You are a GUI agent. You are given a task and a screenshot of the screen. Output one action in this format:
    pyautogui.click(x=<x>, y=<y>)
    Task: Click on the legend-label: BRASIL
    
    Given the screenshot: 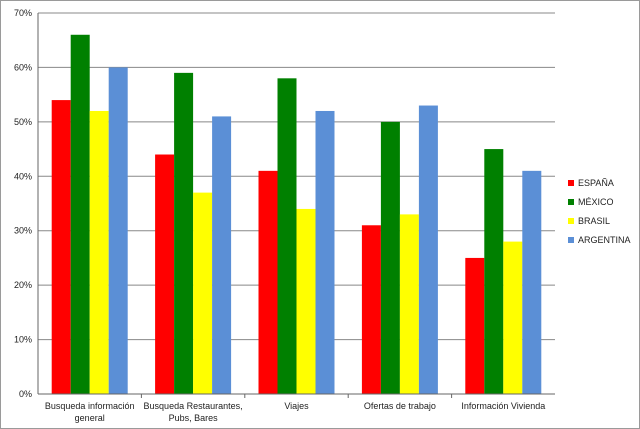 What is the action you would take?
    pyautogui.click(x=594, y=221)
    